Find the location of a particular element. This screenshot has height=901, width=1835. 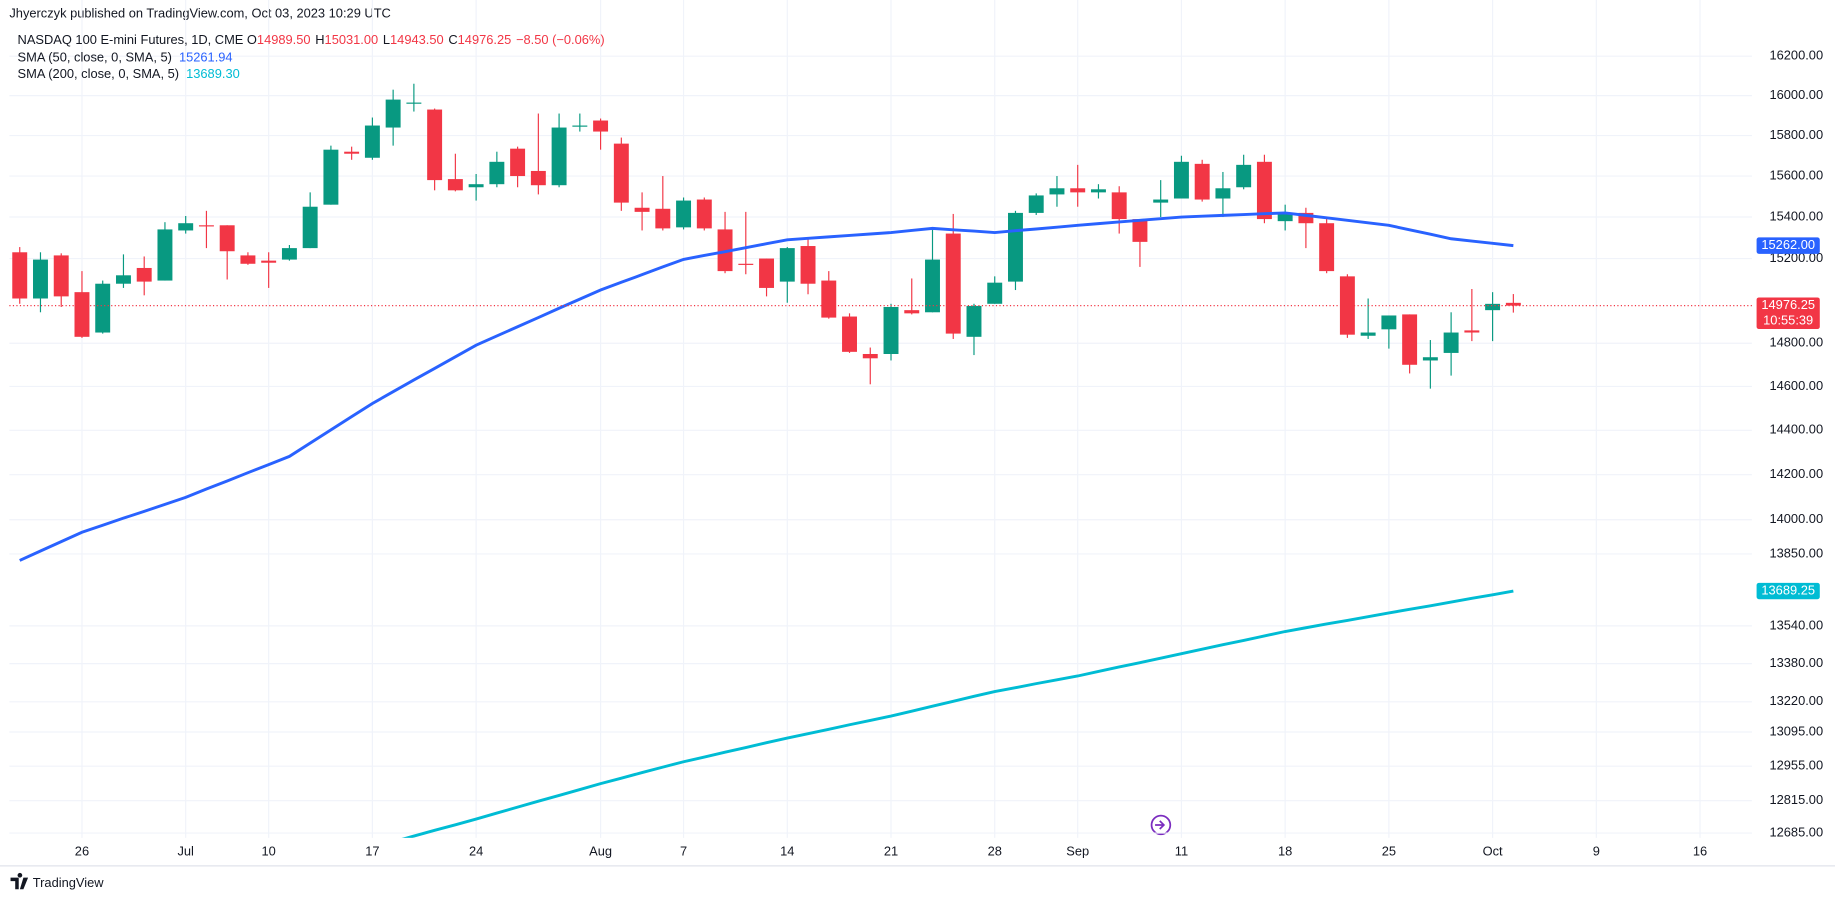

y-tick-label: 14800.00 is located at coordinates (1796, 342).